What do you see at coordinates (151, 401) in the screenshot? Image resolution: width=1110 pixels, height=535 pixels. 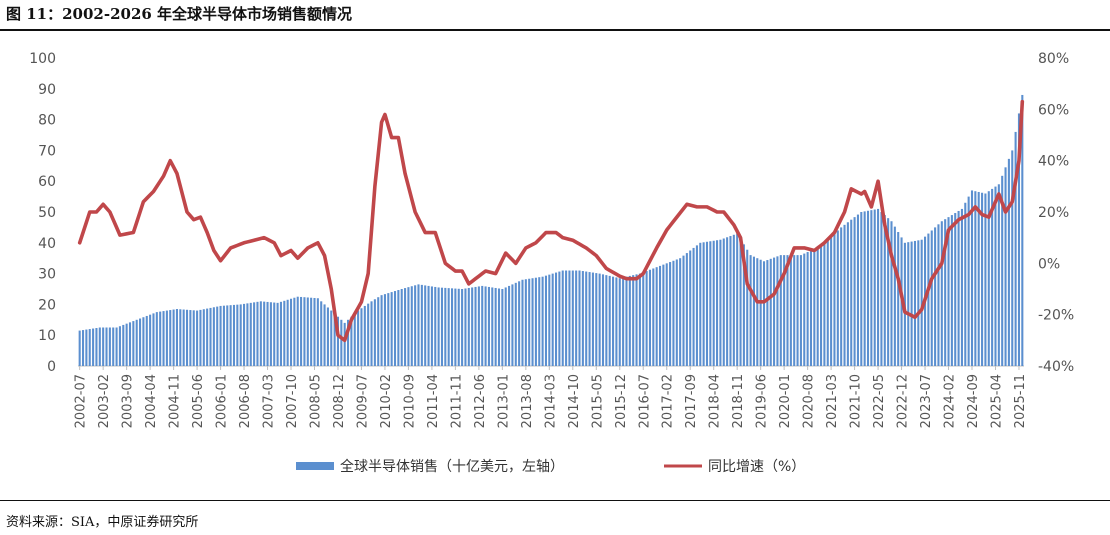 I see `x-tick-label: 2004-04` at bounding box center [151, 401].